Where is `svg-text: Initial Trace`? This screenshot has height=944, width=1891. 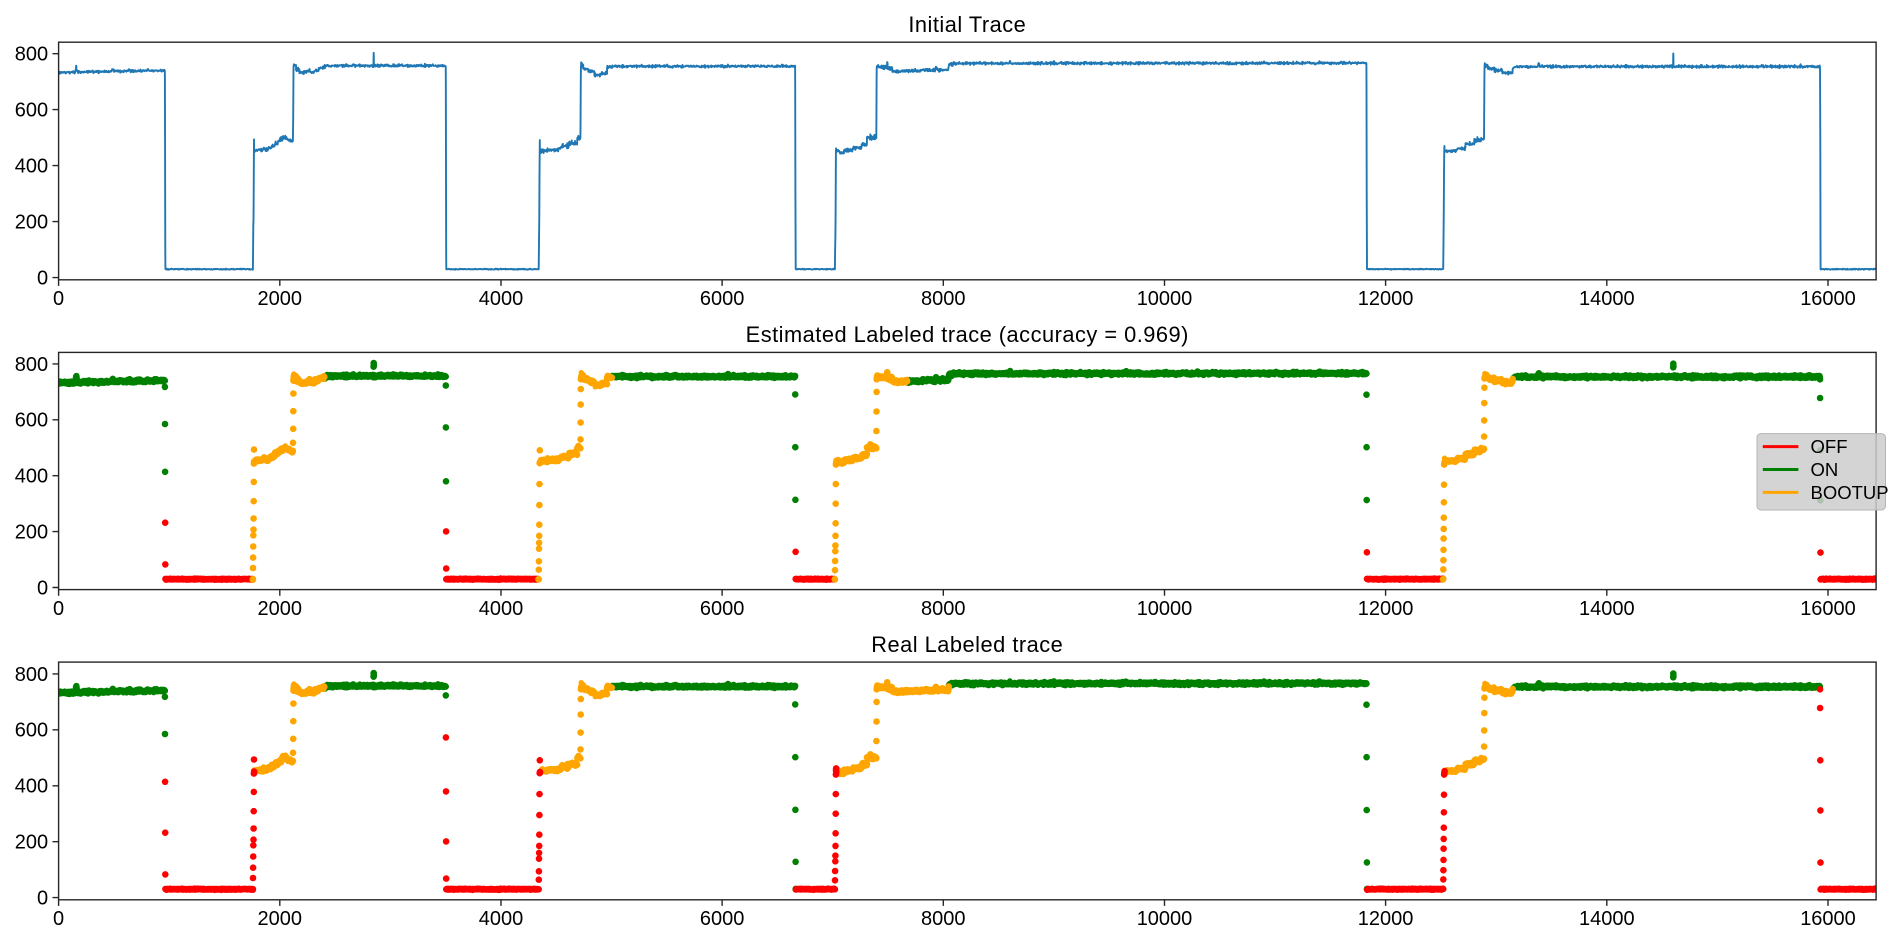 svg-text: Initial Trace is located at coordinates (967, 24).